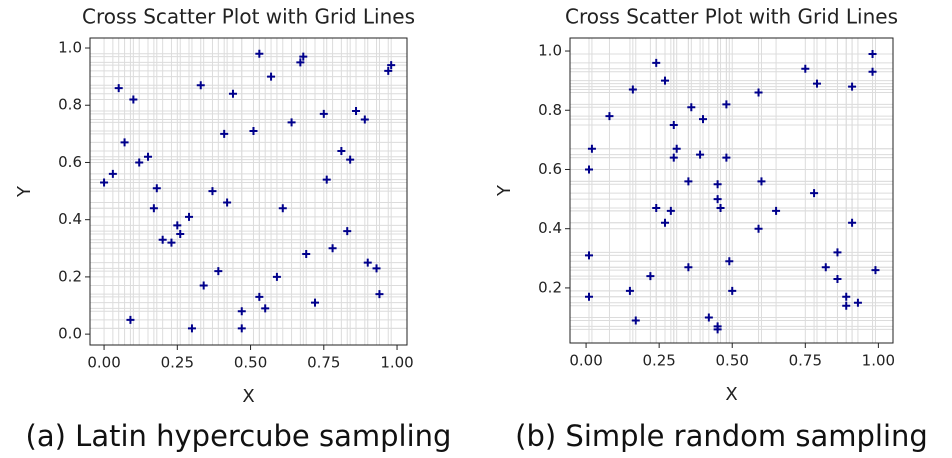 This screenshot has width=952, height=458. What do you see at coordinates (177, 363) in the screenshot?
I see `x-tick-label: 0.25` at bounding box center [177, 363].